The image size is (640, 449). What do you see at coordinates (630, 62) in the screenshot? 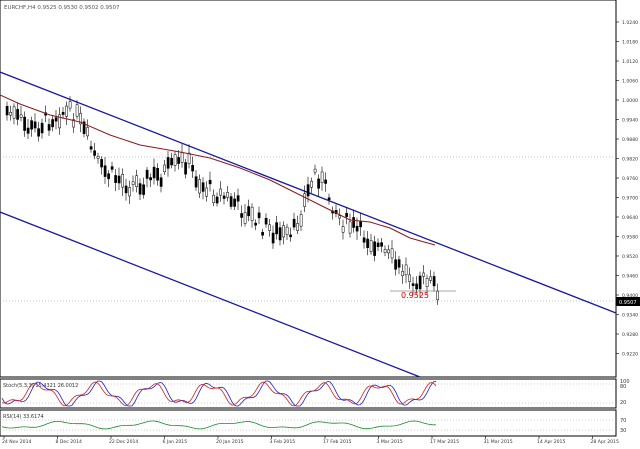
I see `price-tick-label: 1.0120` at bounding box center [630, 62].